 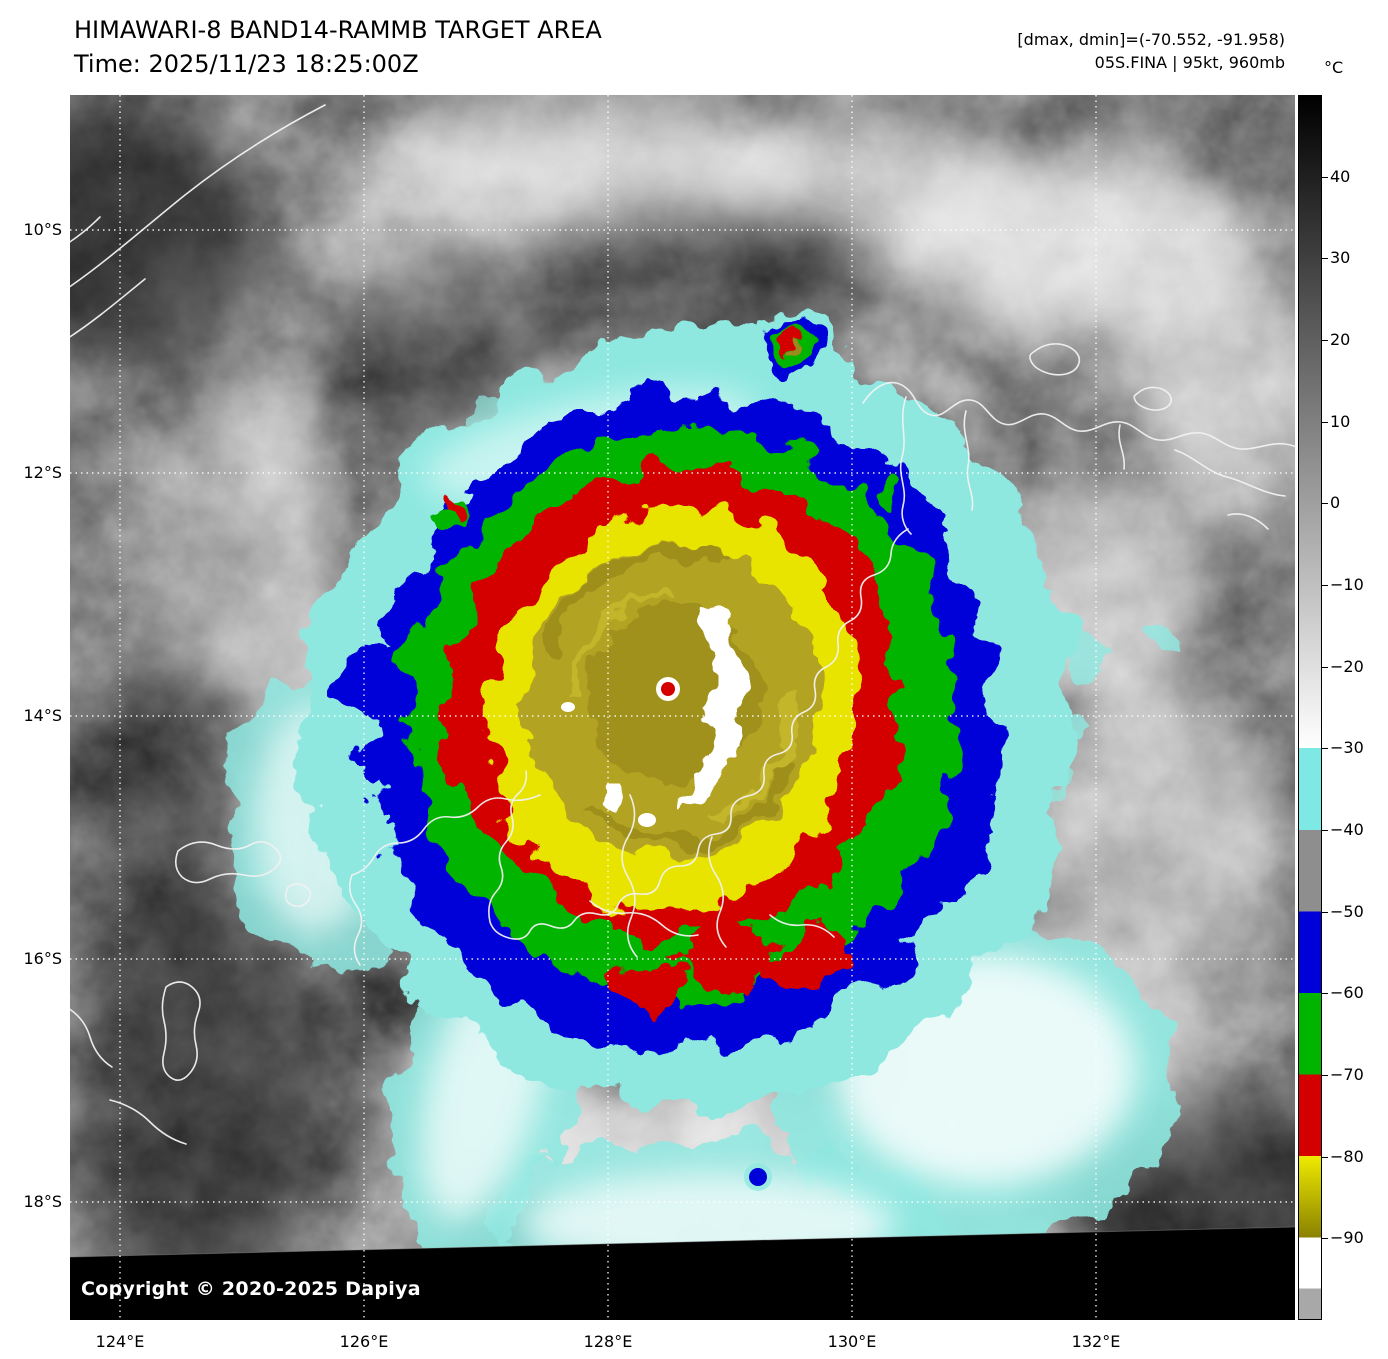 I want to click on small-cold-spot, so click(x=758, y=1177).